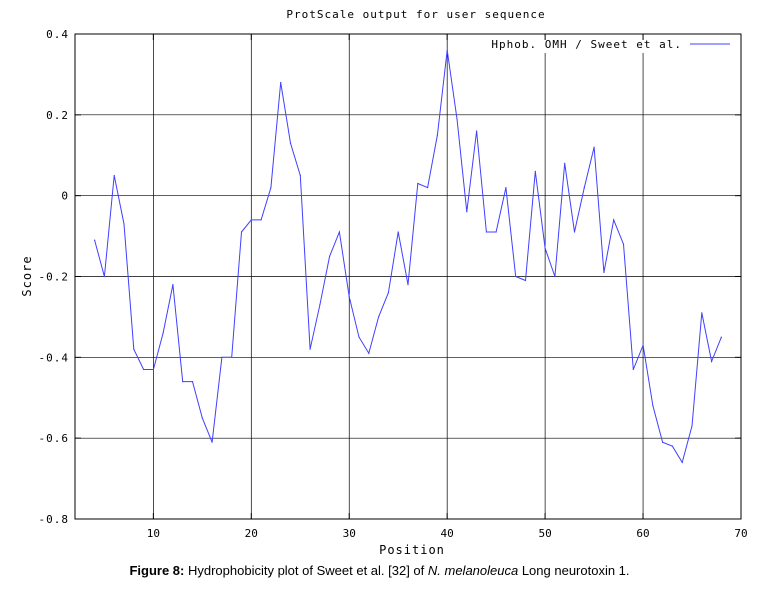 This screenshot has width=759, height=590. Describe the element at coordinates (57, 34) in the screenshot. I see `y-tick-label: 0.4` at that location.